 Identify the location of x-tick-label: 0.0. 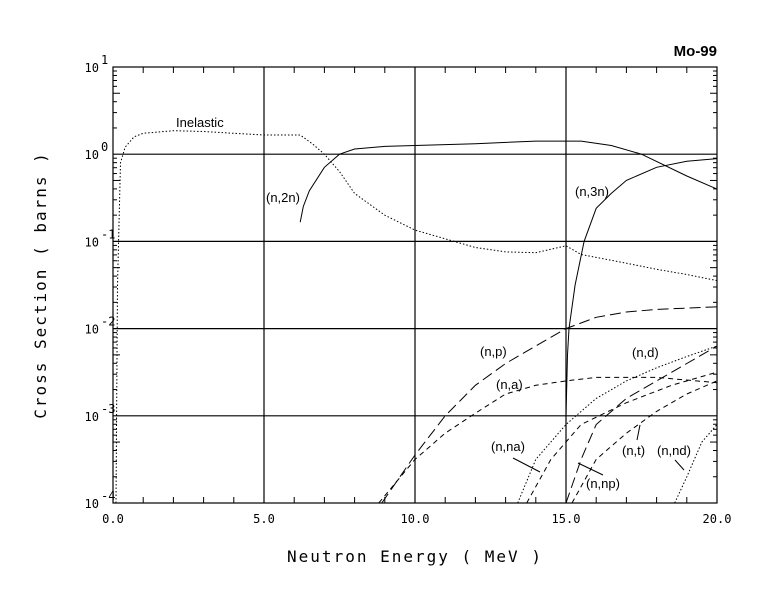
(113, 519).